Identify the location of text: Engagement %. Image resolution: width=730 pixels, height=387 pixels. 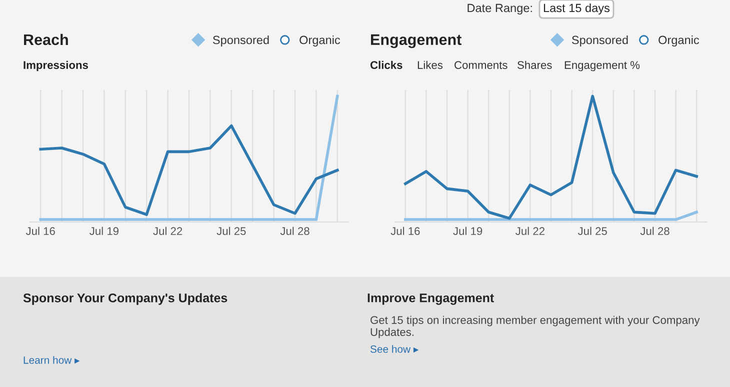
(602, 66).